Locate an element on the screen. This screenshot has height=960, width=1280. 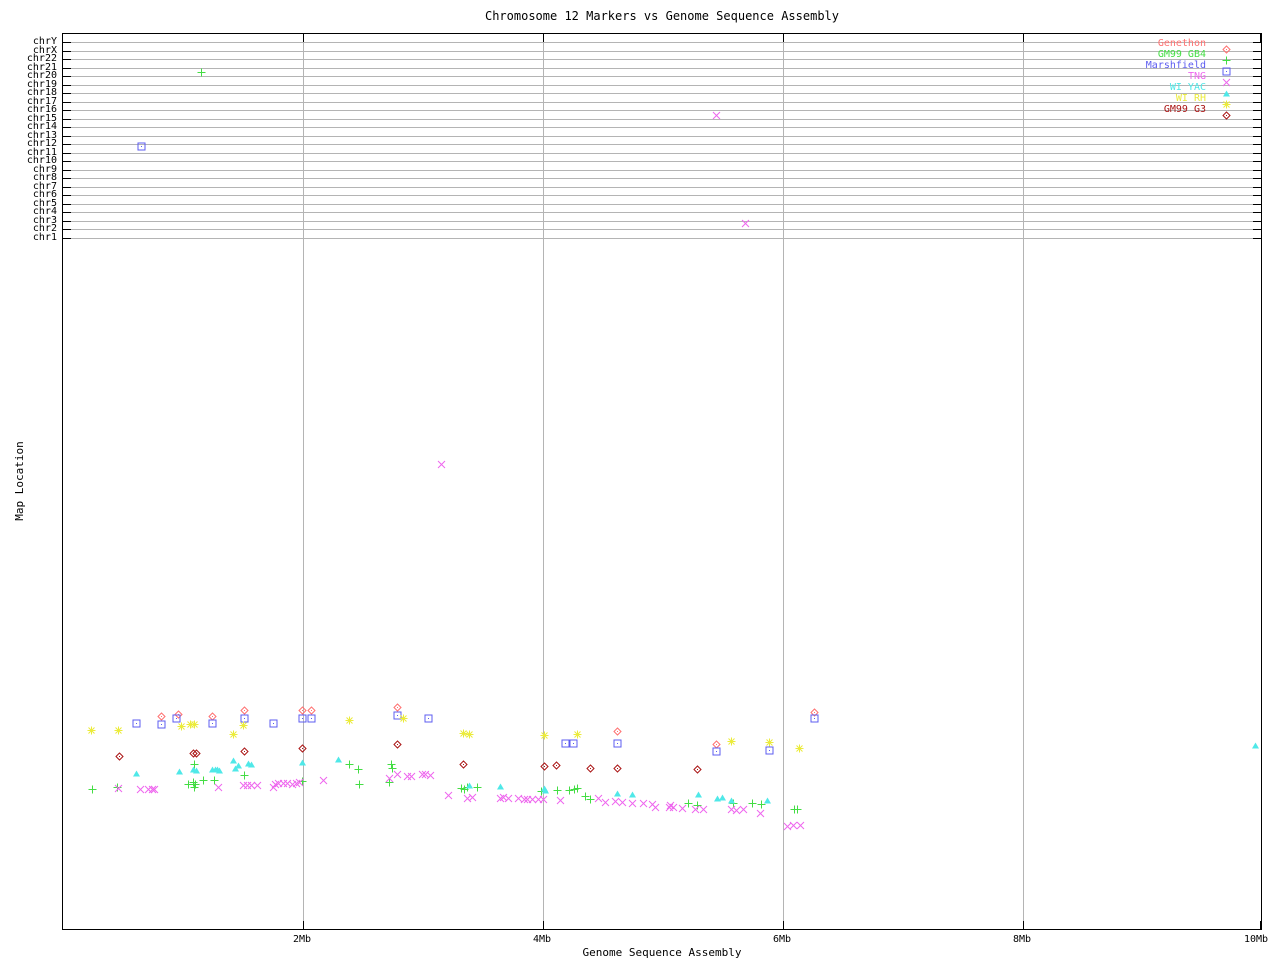
y-axis-tick-label: chrY is located at coordinates (44, 41).